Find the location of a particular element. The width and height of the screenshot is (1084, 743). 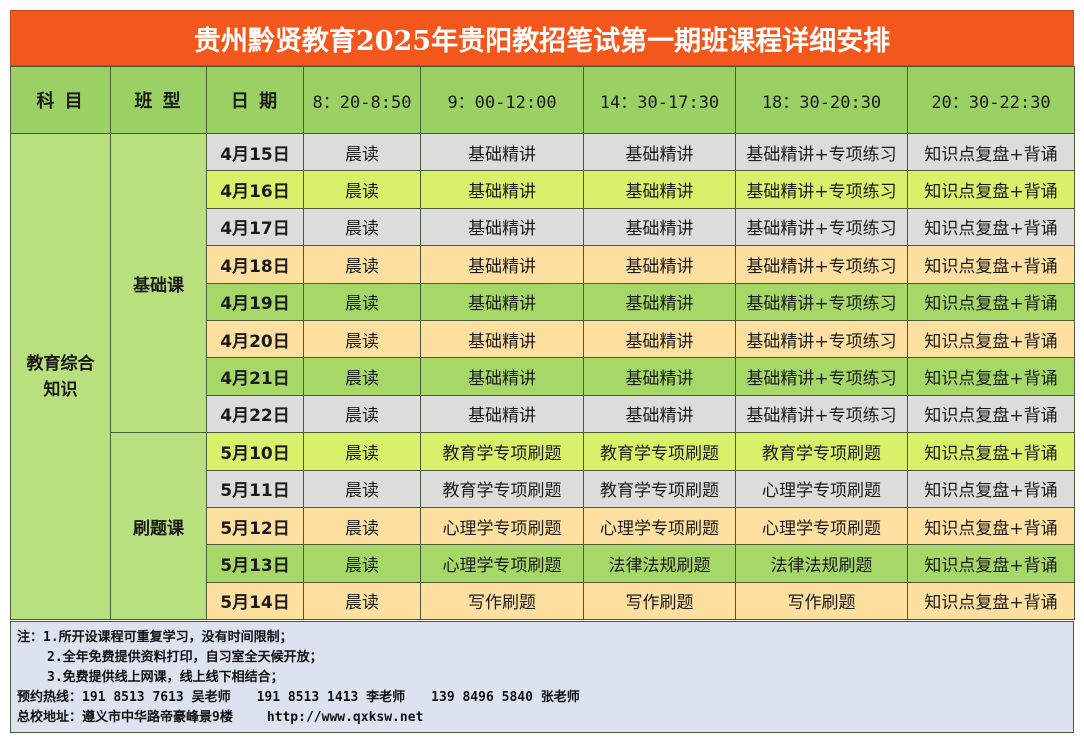

note-line: 3.免费提供线上网课，线上线下相结合； is located at coordinates (165, 677).